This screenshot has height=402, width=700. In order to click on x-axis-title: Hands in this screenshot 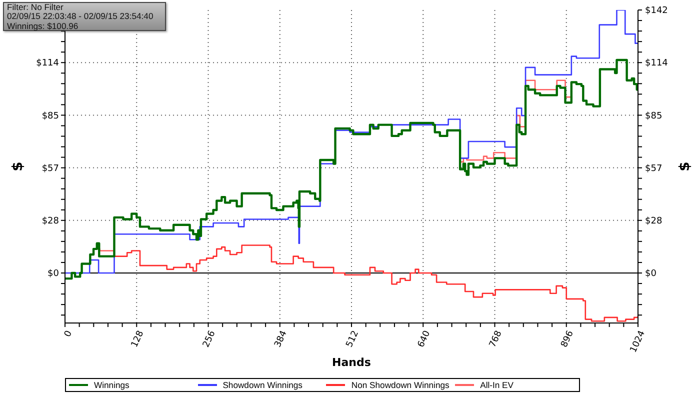, I will do `click(352, 362)`.